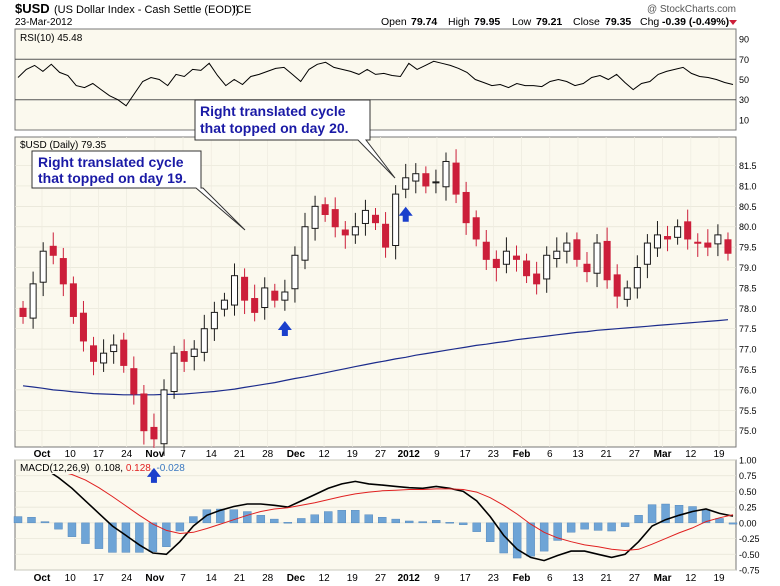  Describe the element at coordinates (748, 390) in the screenshot. I see `price-tick-label: 76.0` at that location.